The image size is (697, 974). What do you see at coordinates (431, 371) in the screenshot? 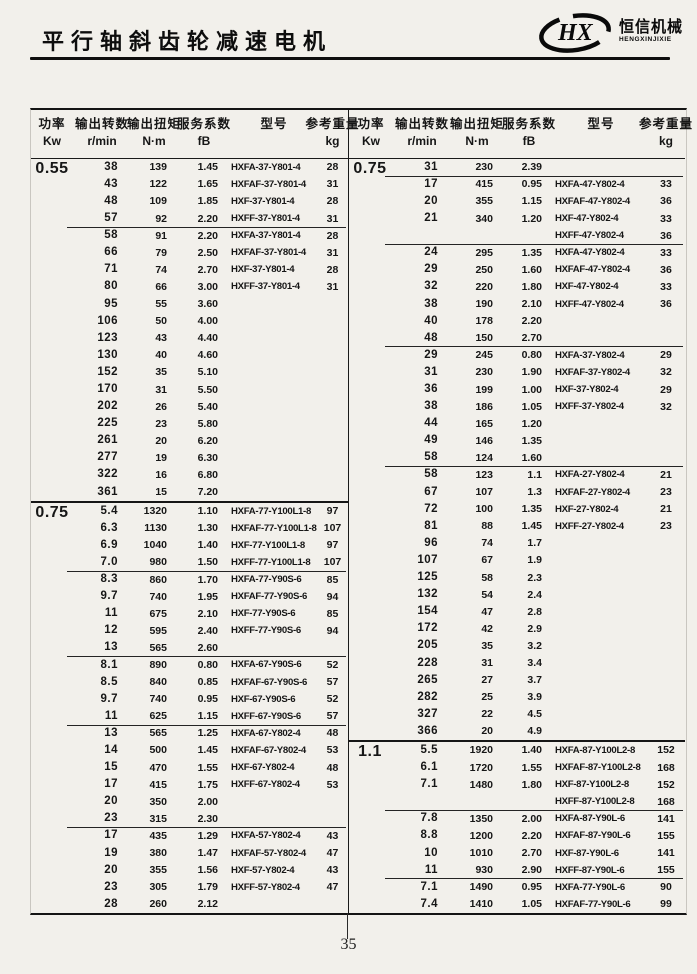
I see `cell-rpm: 31` at bounding box center [431, 371].